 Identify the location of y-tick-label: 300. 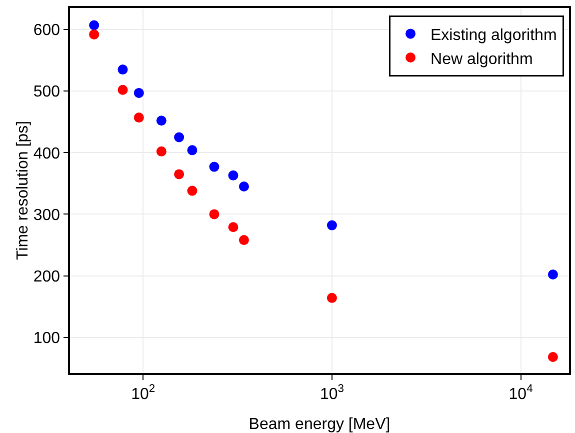
(46, 215).